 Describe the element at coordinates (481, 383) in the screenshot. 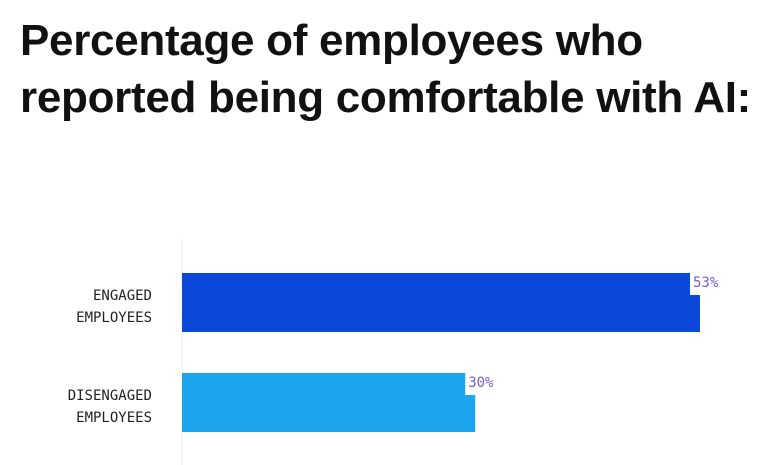

I see `value-label: 30%` at that location.